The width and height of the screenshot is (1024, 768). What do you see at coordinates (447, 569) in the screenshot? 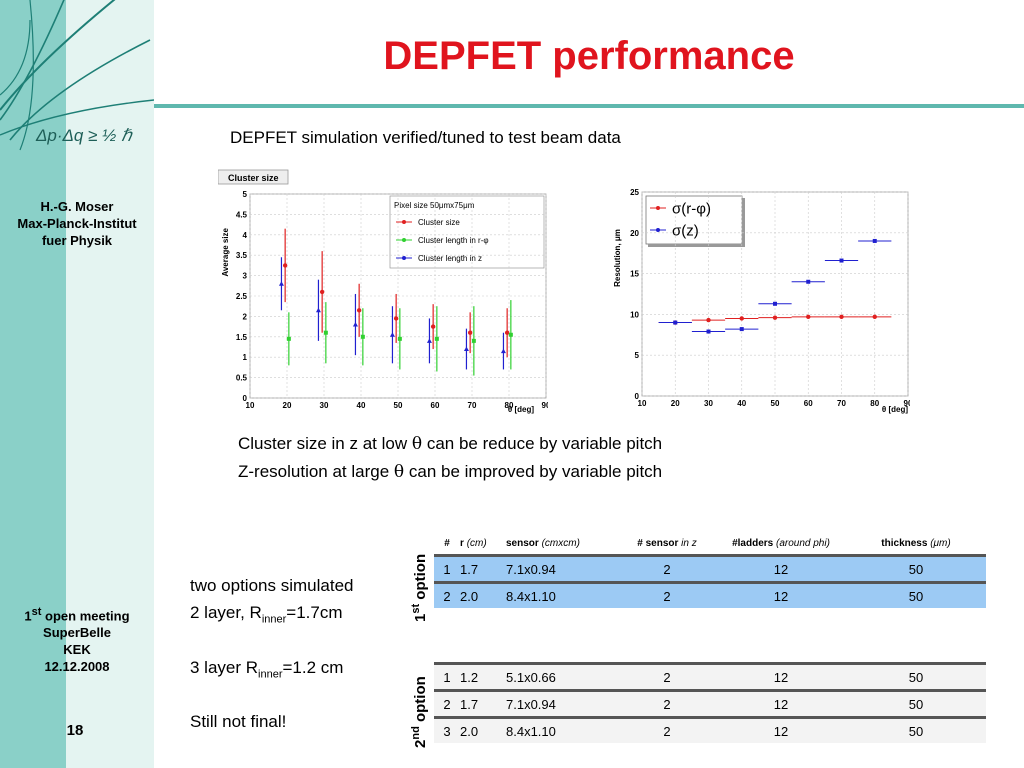
I see `table-cell: 1` at bounding box center [447, 569].